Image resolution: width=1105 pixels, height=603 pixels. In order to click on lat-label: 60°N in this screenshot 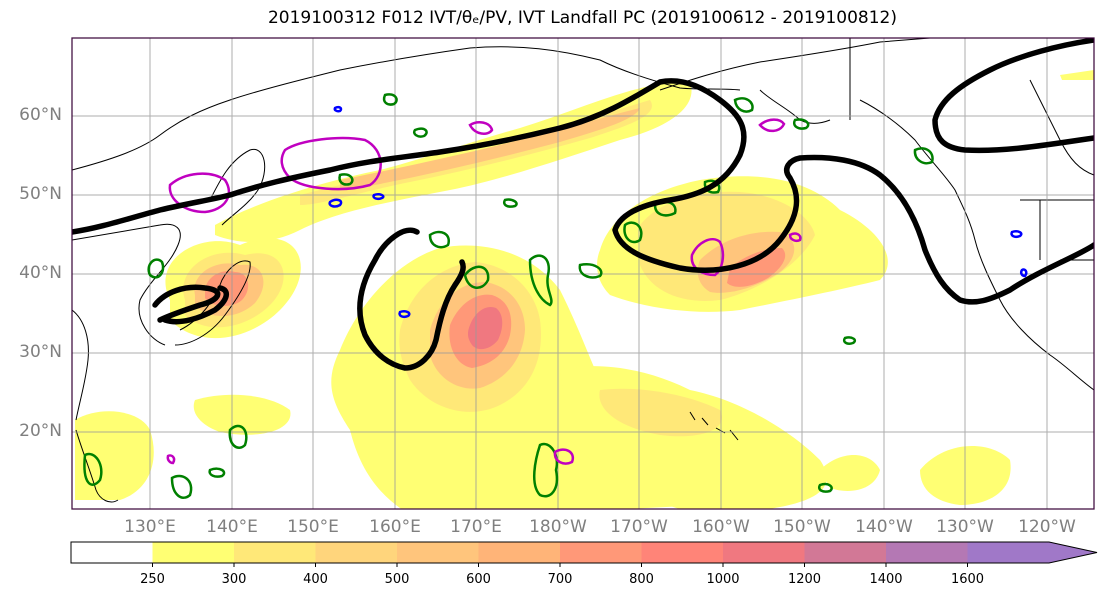, I will do `click(40, 115)`.